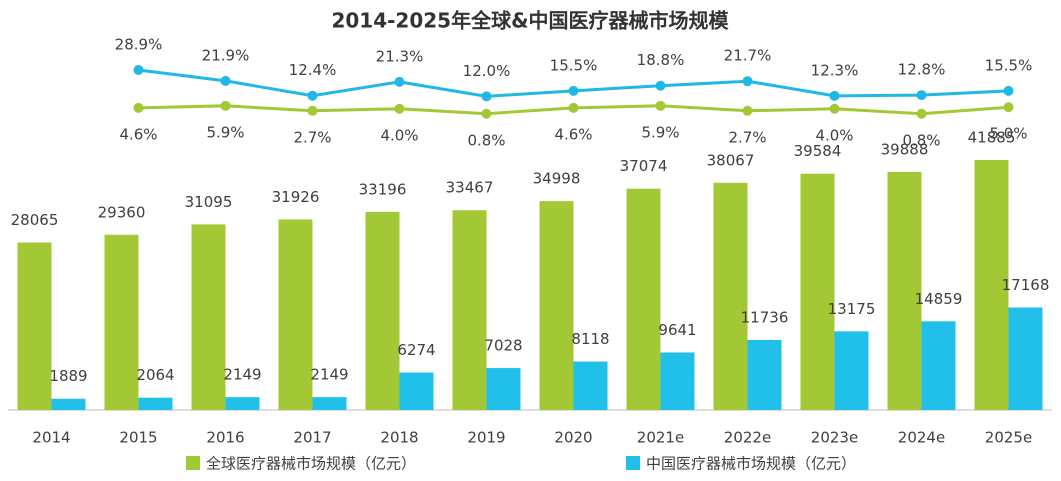 The width and height of the screenshot is (1061, 481). What do you see at coordinates (557, 179) in the screenshot?
I see `data-label: 34998` at bounding box center [557, 179].